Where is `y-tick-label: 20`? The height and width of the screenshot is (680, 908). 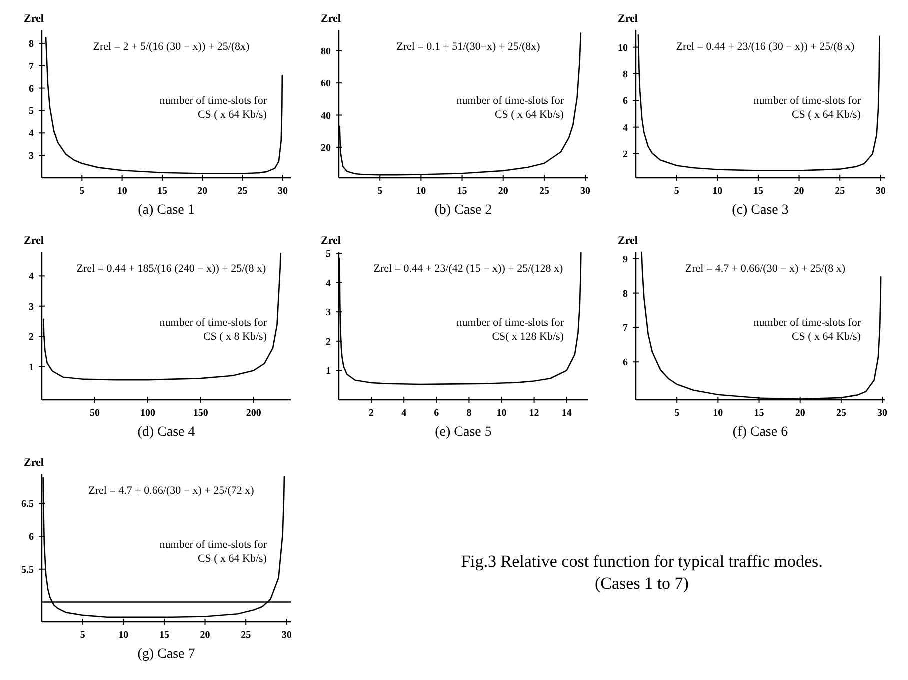 y-tick-label: 20 is located at coordinates (326, 148).